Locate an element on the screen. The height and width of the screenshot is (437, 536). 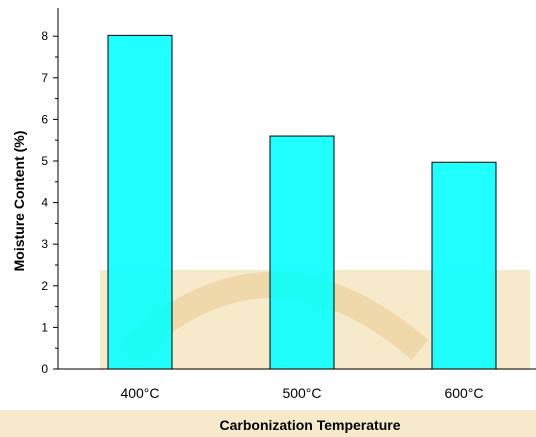
x-tick-label: 400°C is located at coordinates (139, 393).